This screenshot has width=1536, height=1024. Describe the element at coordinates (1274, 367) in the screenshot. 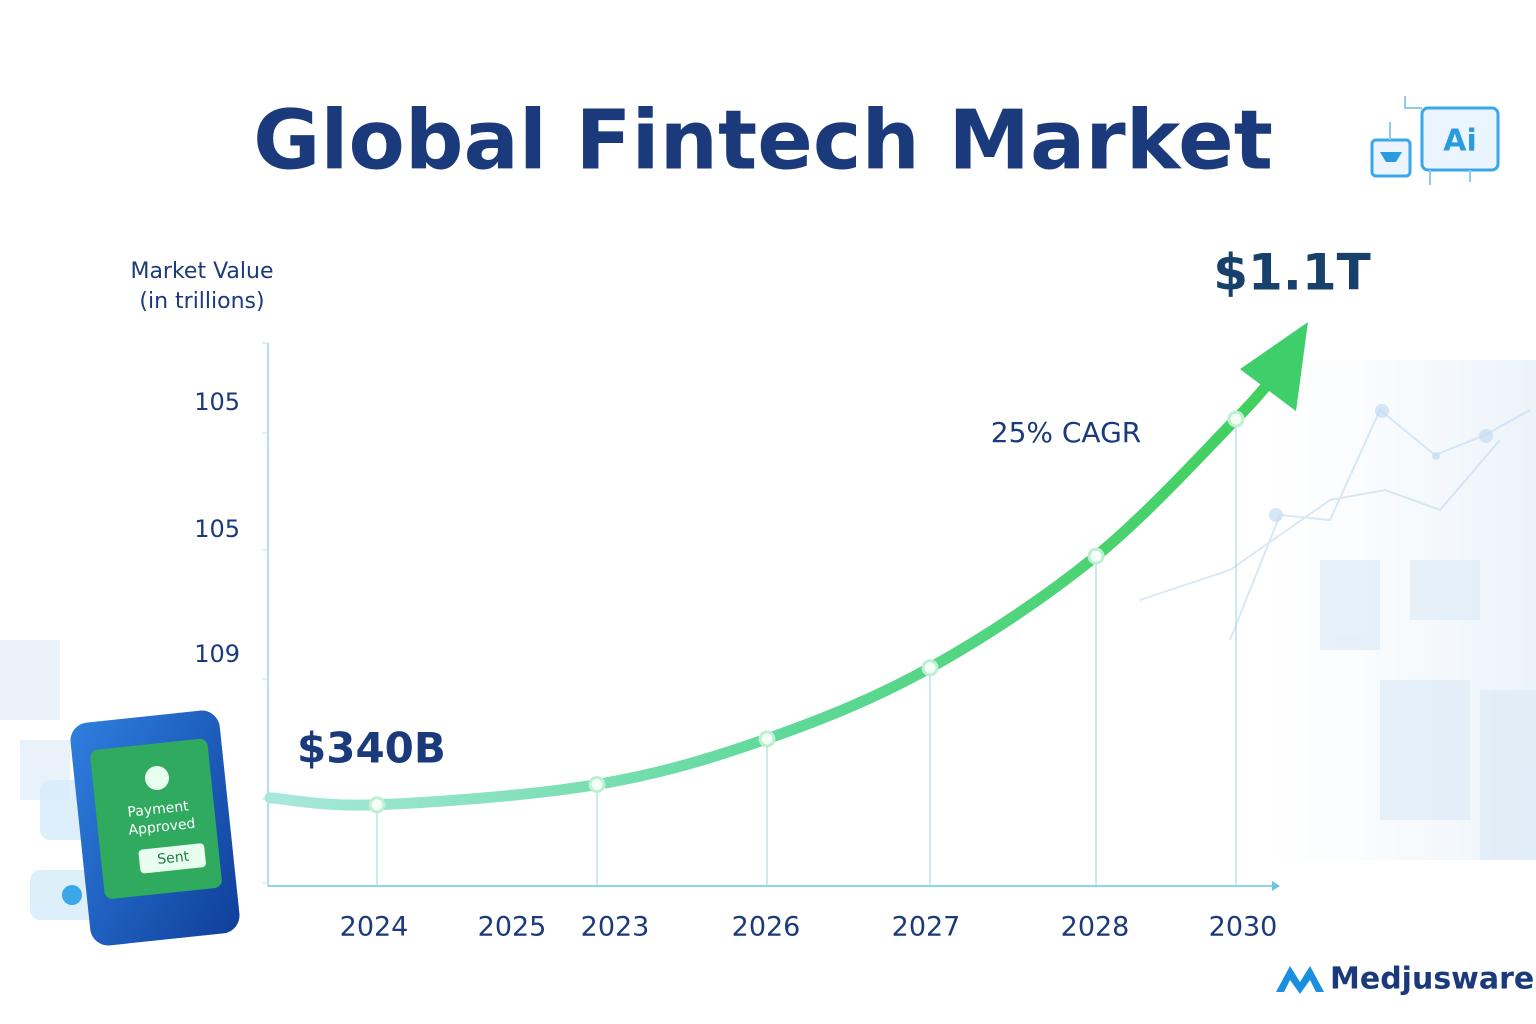

I see `trend-arrowhead` at that location.